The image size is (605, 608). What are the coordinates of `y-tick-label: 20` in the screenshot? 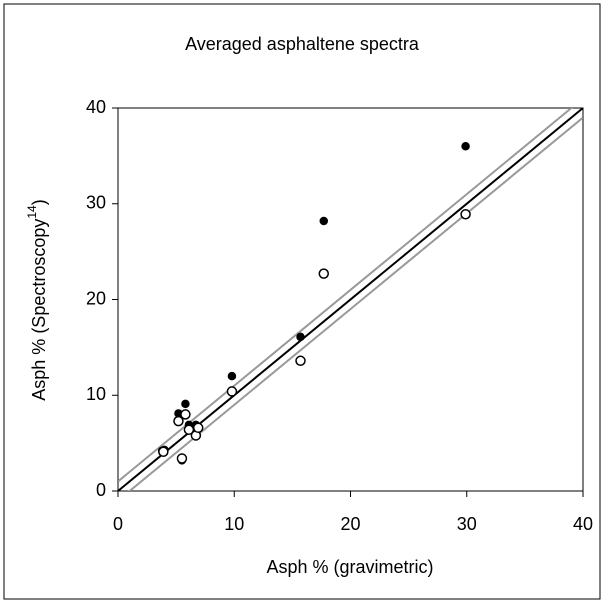 It's located at (96, 298).